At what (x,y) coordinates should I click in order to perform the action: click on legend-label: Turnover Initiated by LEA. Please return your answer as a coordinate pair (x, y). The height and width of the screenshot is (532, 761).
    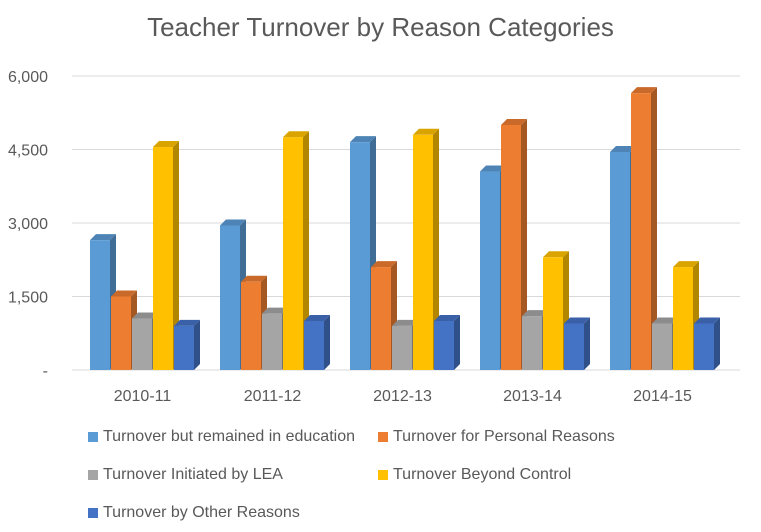
    Looking at the image, I should click on (193, 474).